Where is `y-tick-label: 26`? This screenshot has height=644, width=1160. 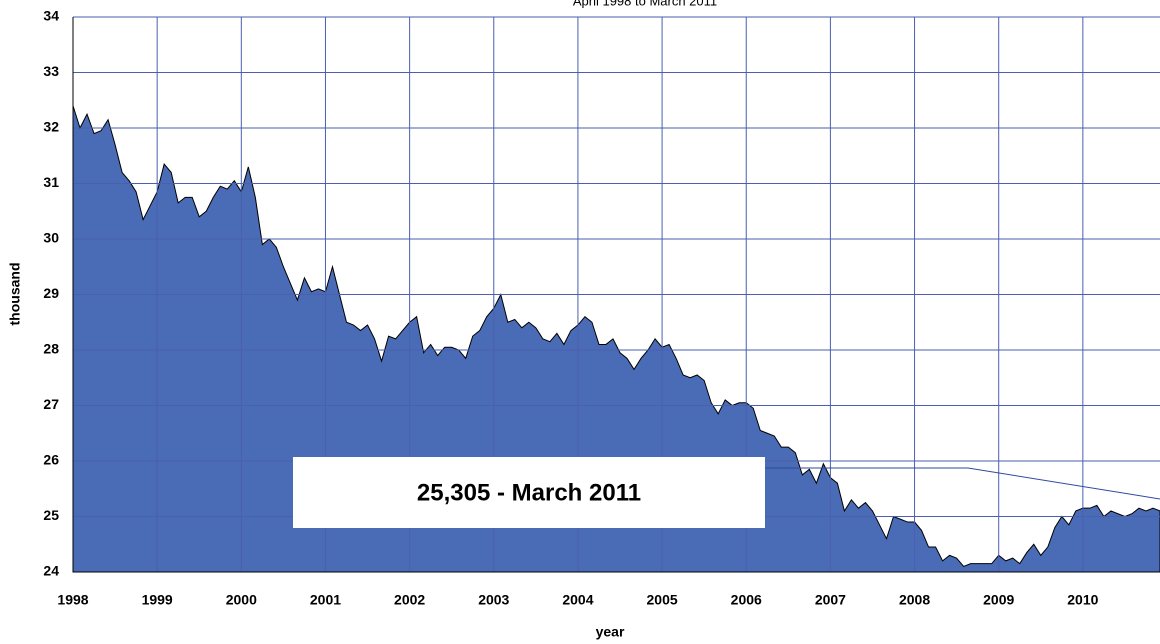
y-tick-label: 26 is located at coordinates (51, 460).